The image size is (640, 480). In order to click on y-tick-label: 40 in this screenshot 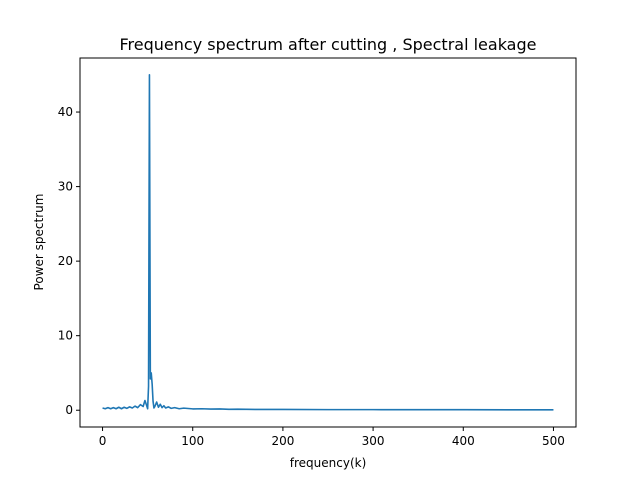, I will do `click(65, 112)`.